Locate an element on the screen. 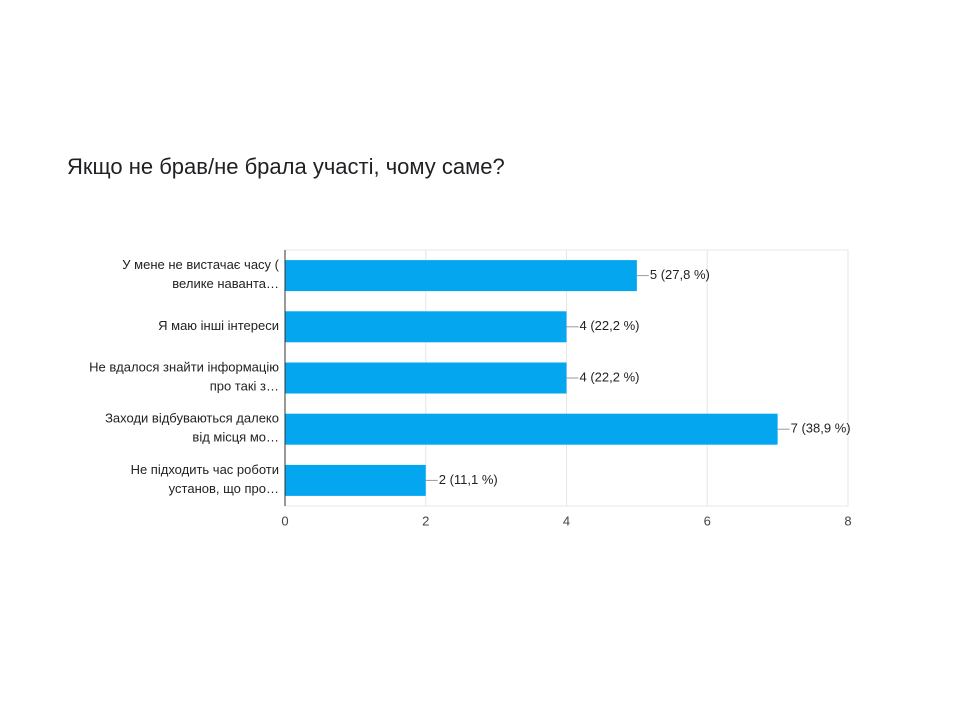 This screenshot has width=960, height=720. value-label: 7 (38,9 %) is located at coordinates (821, 428).